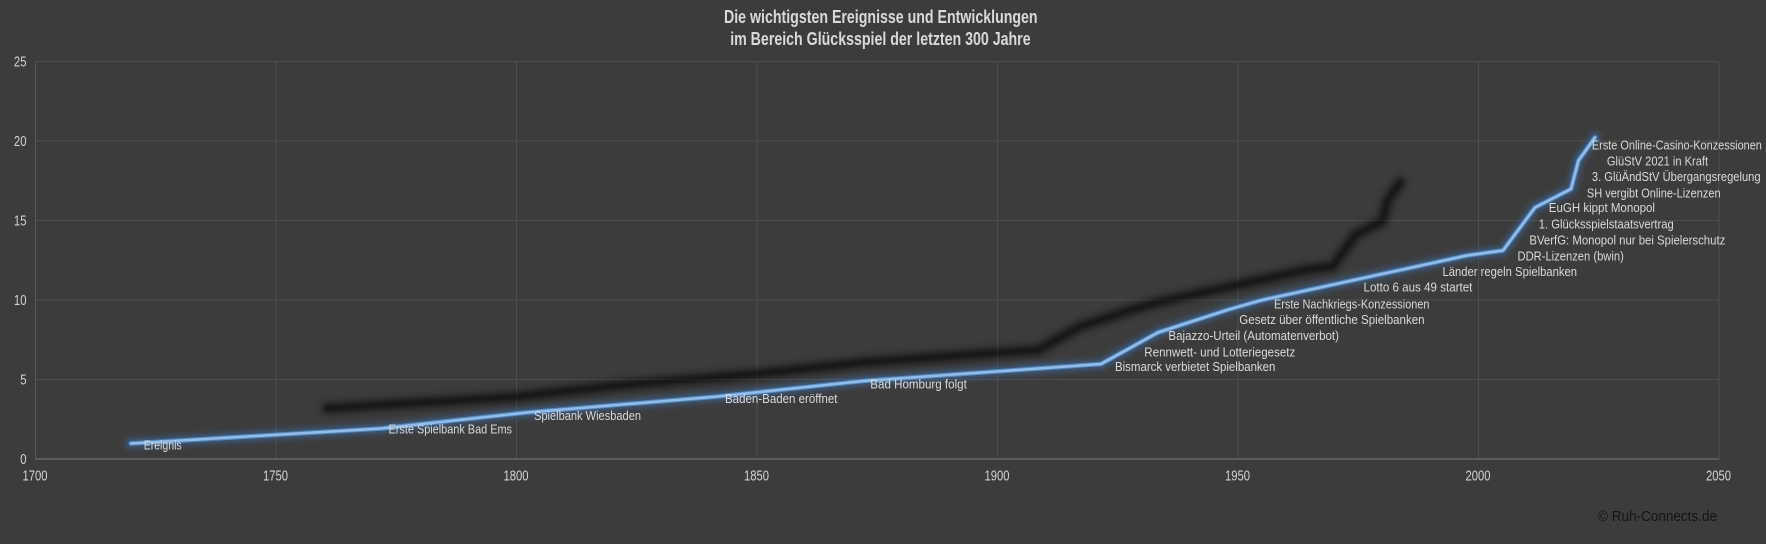 The image size is (1766, 544). I want to click on svg-text: 1750, so click(275, 477).